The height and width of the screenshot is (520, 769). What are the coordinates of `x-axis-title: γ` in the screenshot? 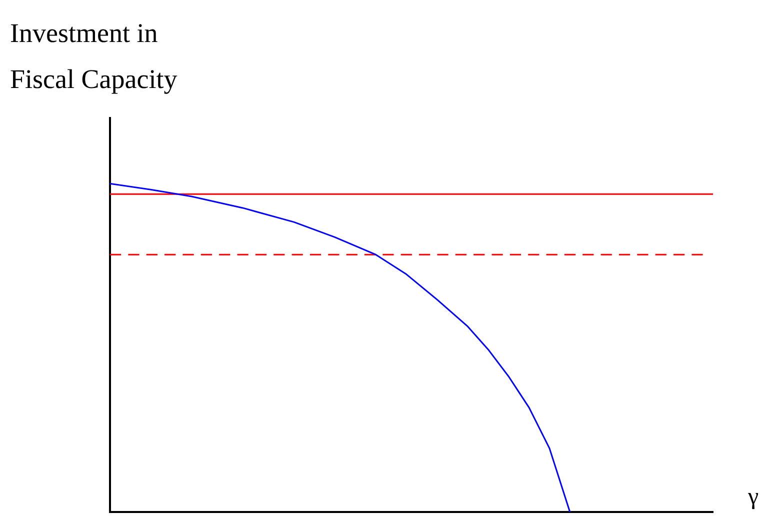 It's located at (753, 497).